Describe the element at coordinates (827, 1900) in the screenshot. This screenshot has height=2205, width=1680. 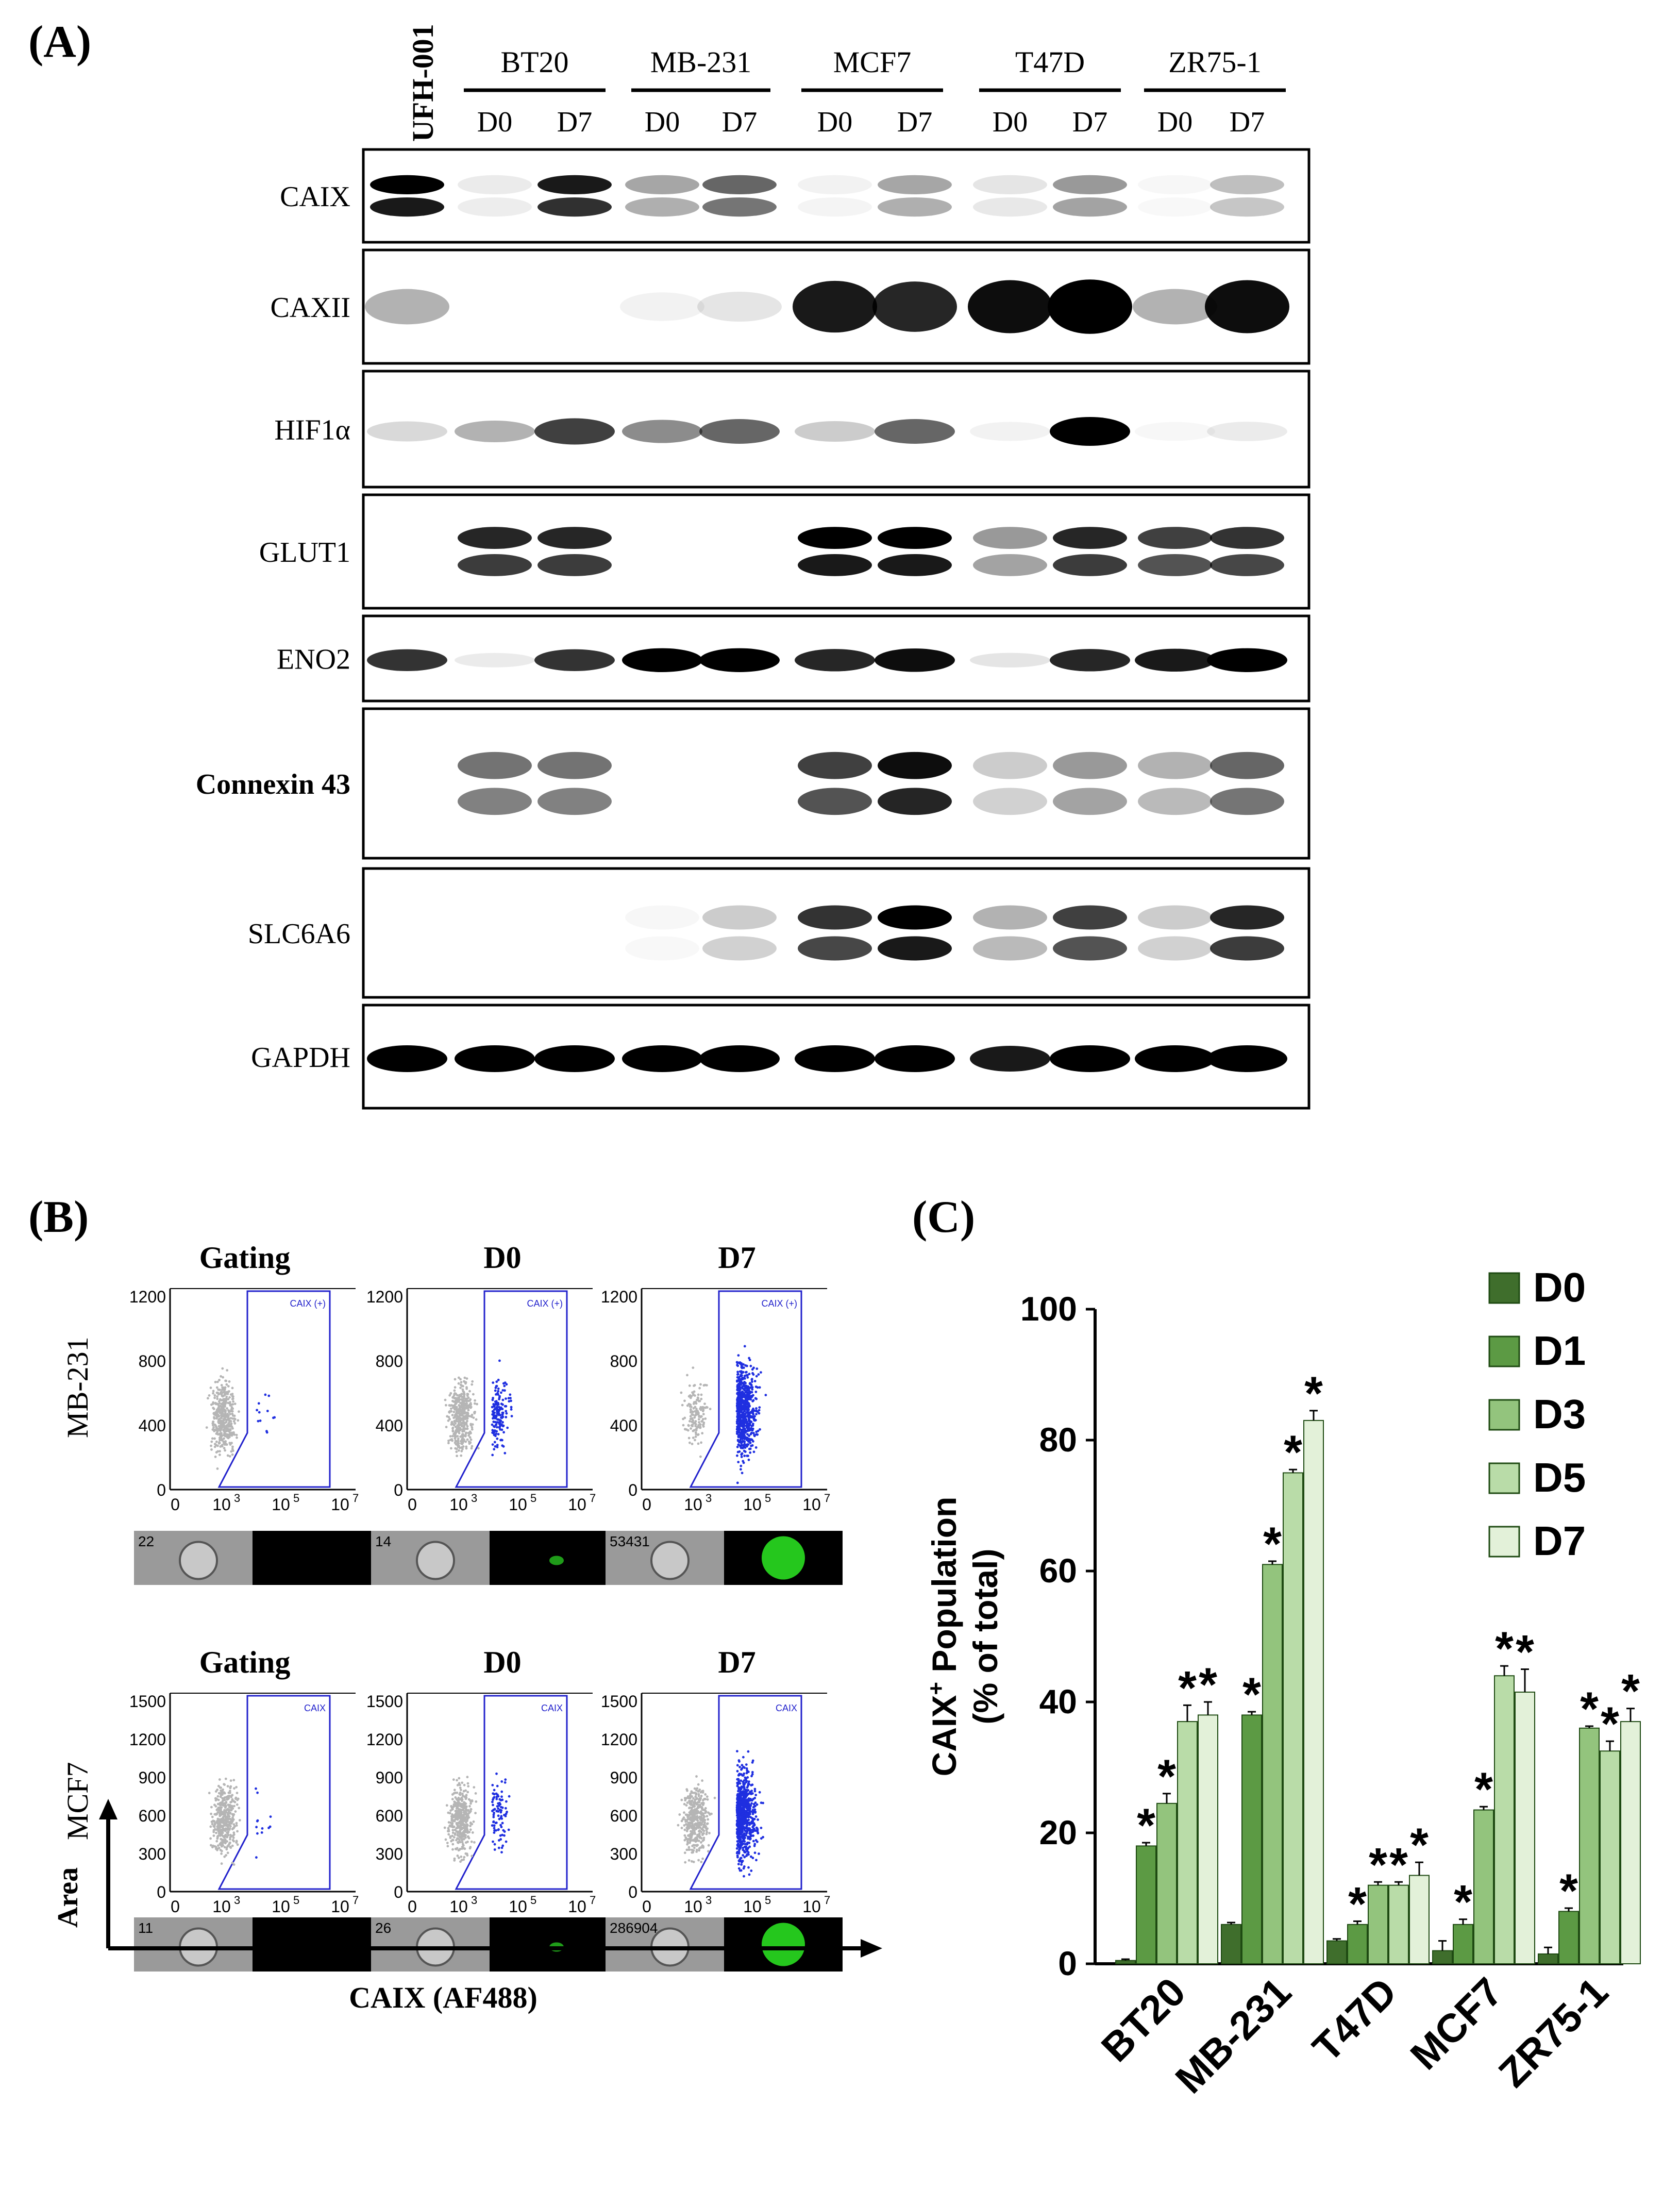
I see `flow-x-tick-exponent: 7` at that location.